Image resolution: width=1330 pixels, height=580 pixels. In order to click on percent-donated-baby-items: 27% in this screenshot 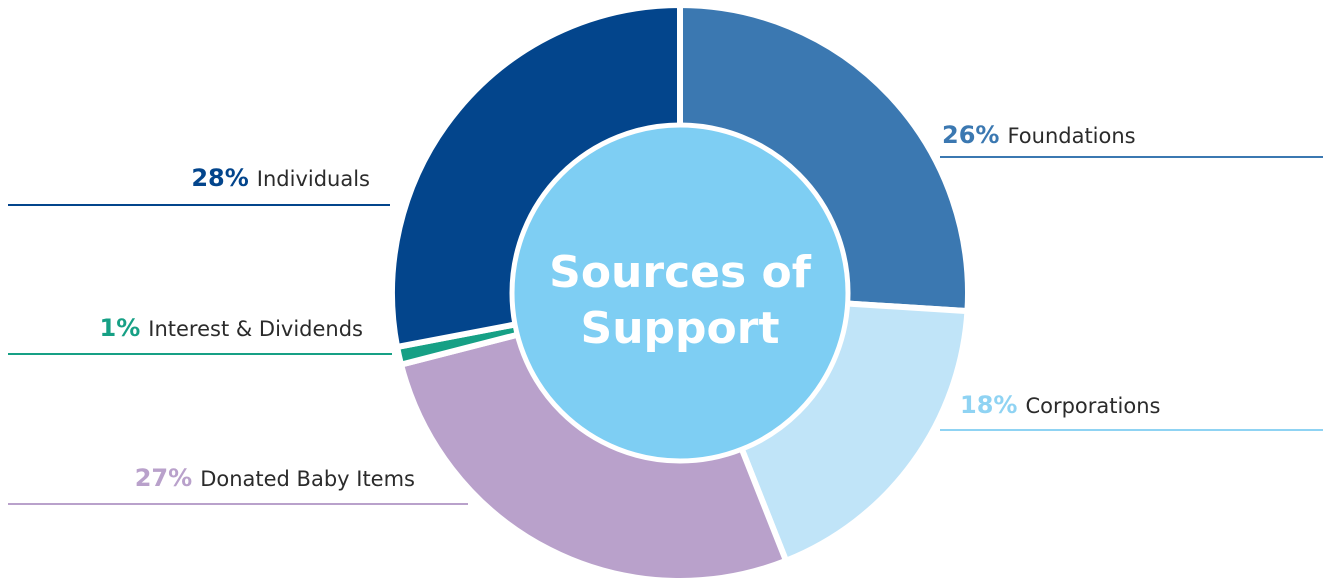, I will do `click(163, 478)`.